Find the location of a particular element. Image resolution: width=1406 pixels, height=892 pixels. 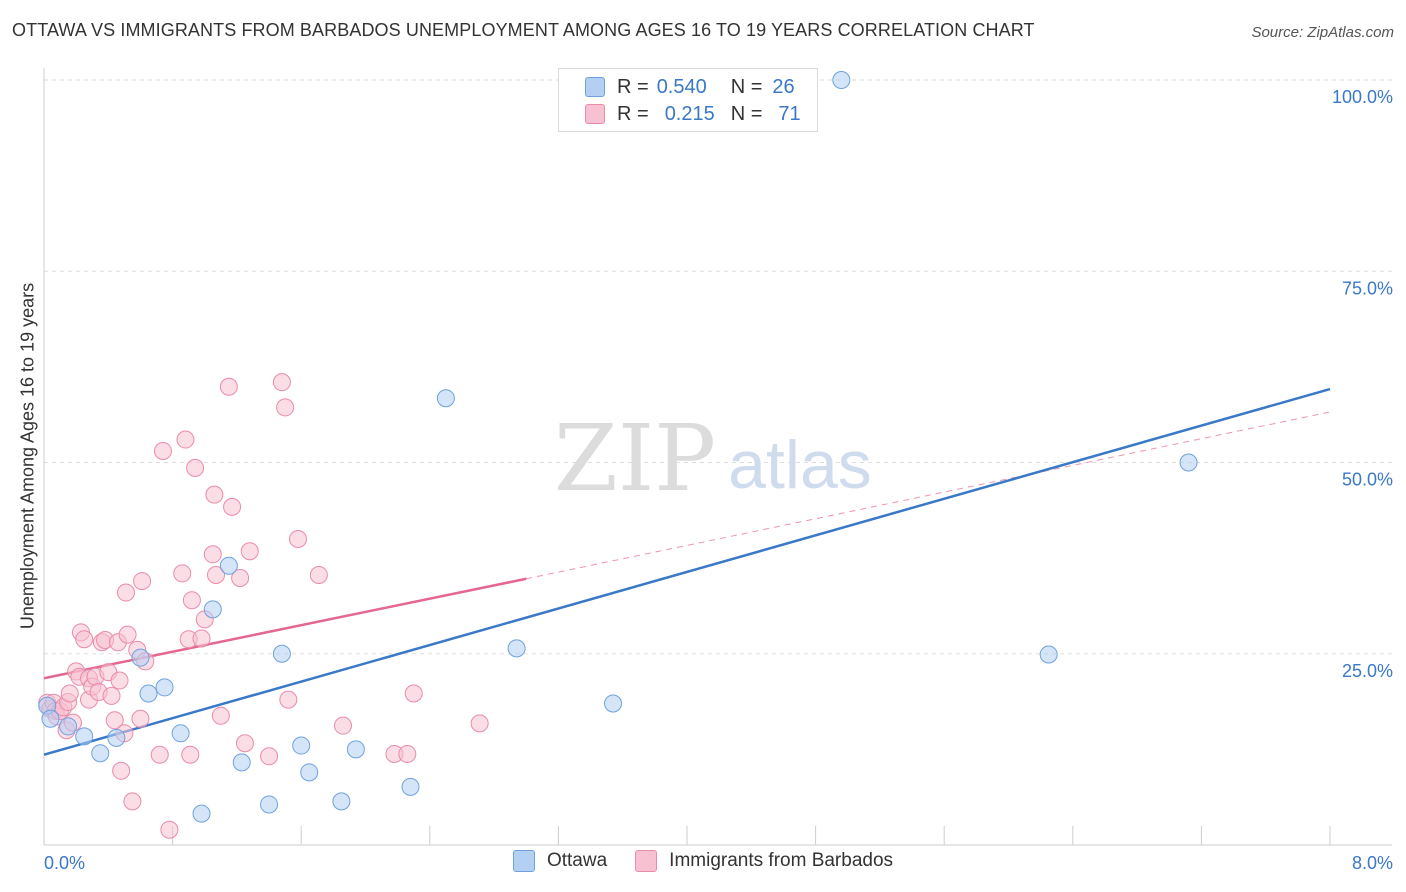

source-credit: Source: ZipAtlas.com is located at coordinates (1322, 32).